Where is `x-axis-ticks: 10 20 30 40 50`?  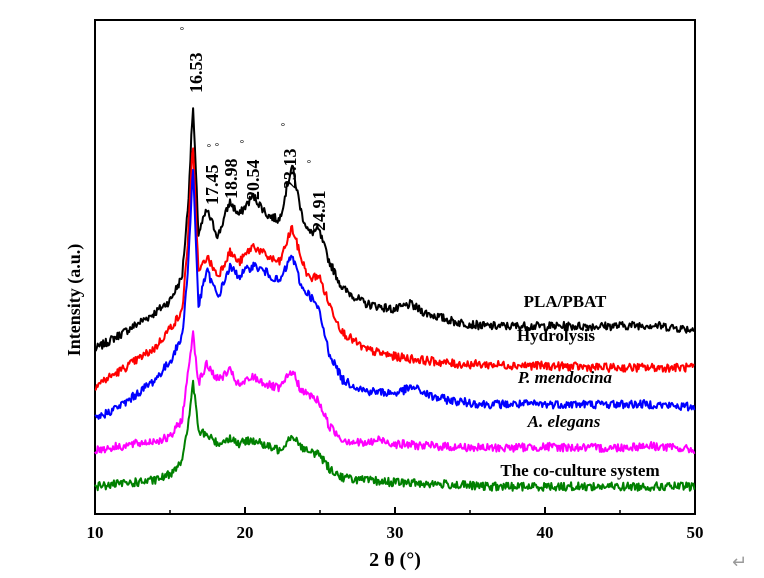
x-axis-ticks: 10 20 30 40 50 is located at coordinates (395, 524).